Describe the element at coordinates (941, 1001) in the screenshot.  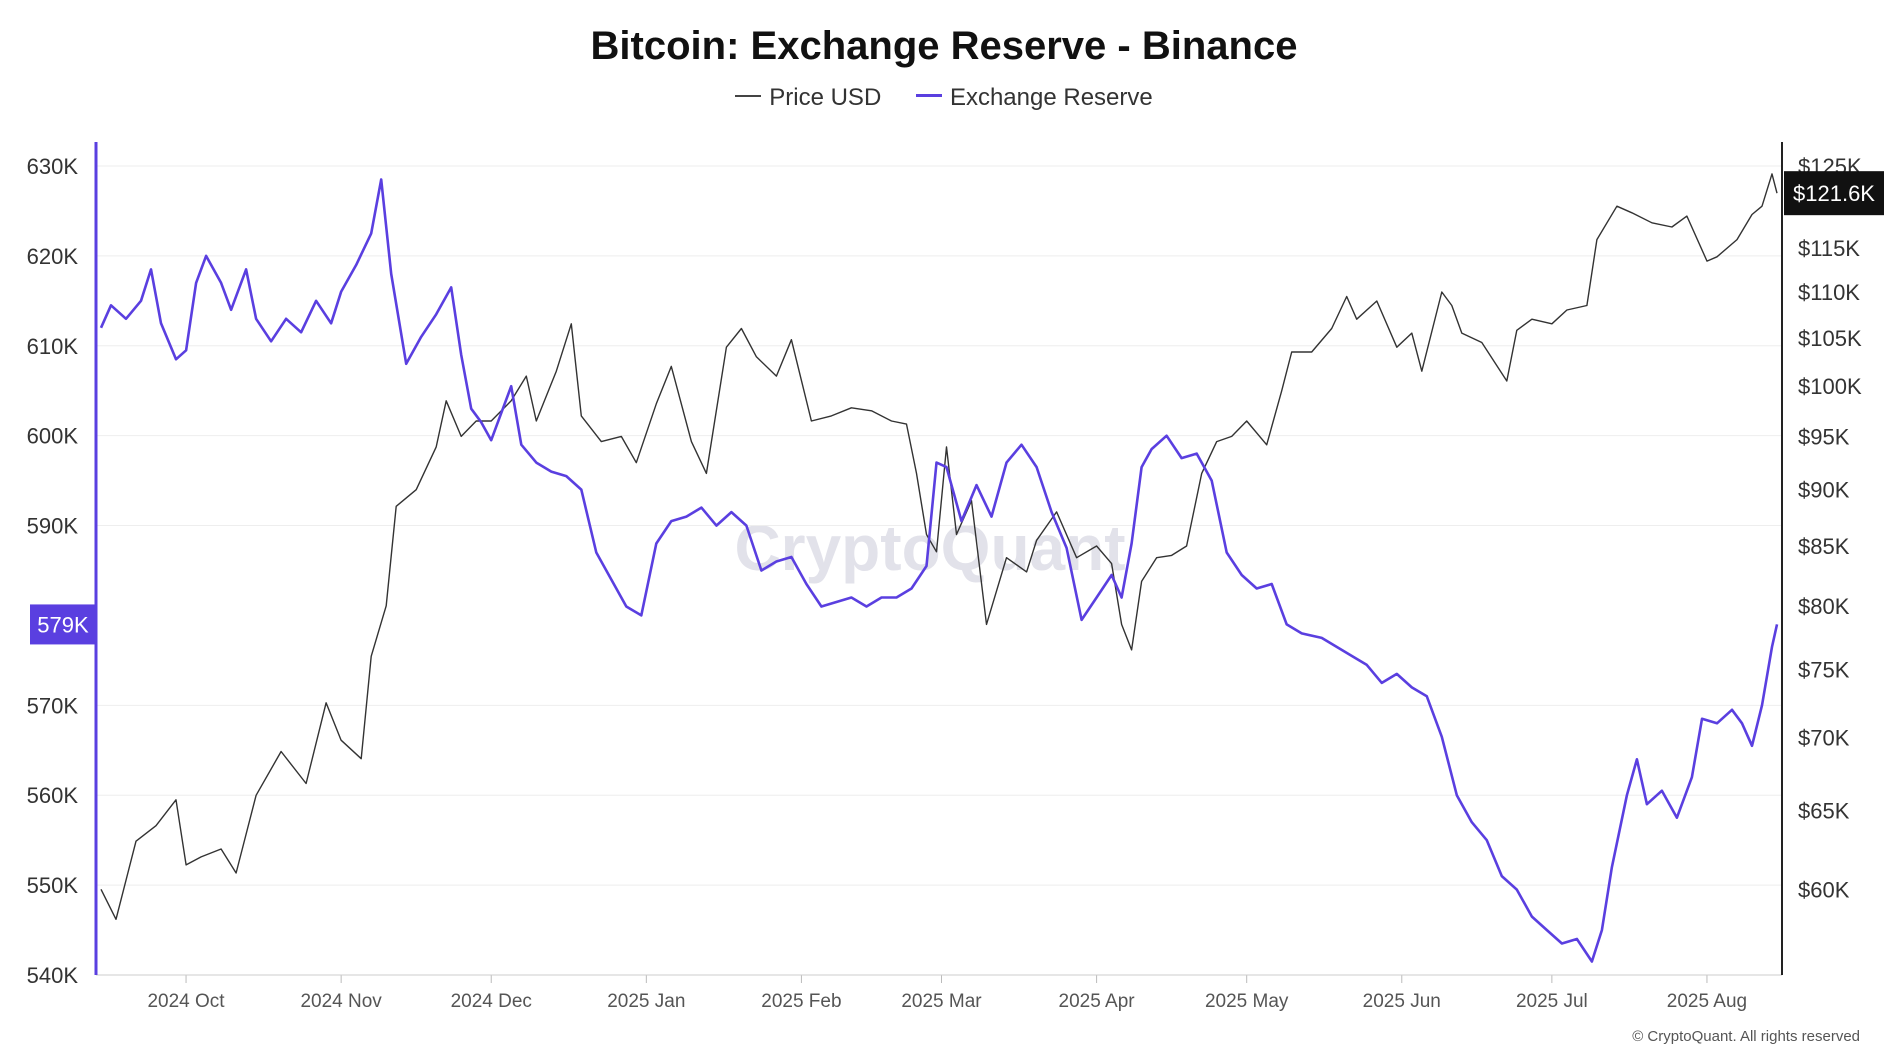
I see `x-tick-label: 2025 Mar` at that location.